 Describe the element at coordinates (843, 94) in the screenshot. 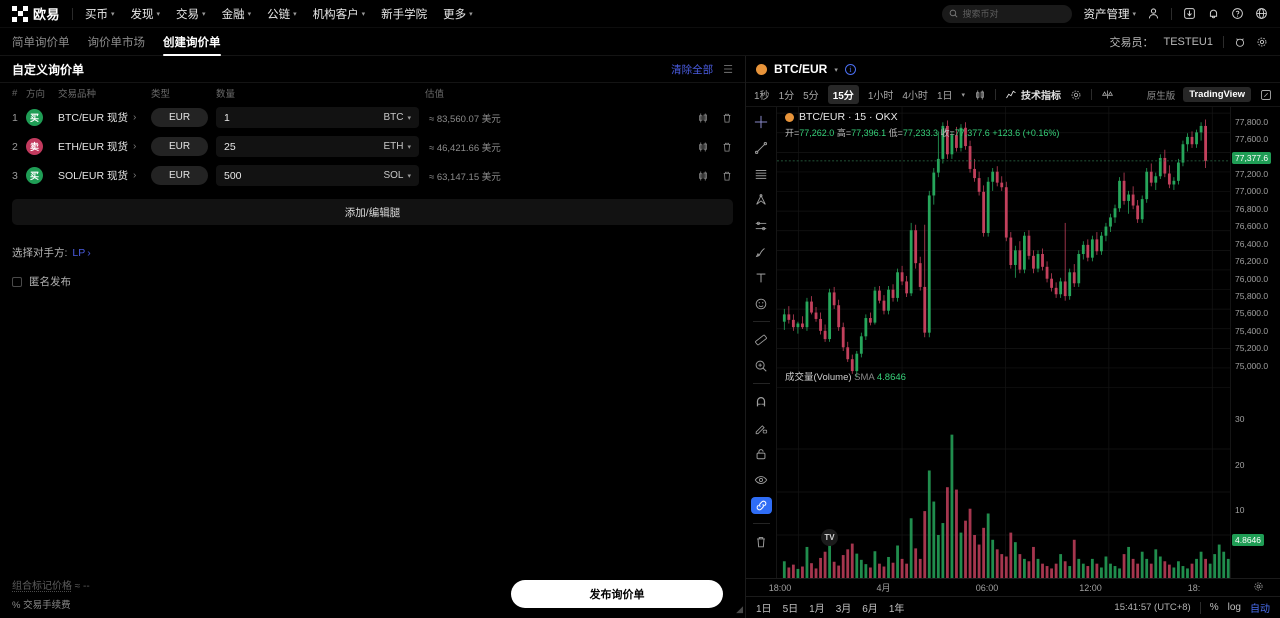

I see `timeframe-15m: 15分` at that location.